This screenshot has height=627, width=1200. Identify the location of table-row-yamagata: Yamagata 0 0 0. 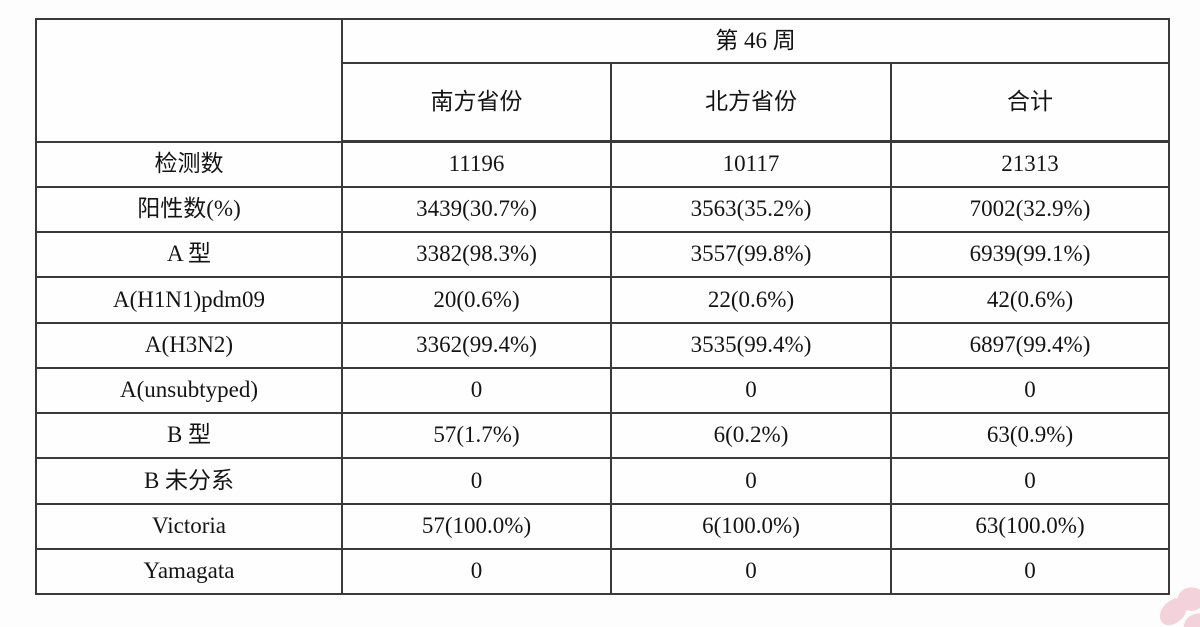
(602, 571).